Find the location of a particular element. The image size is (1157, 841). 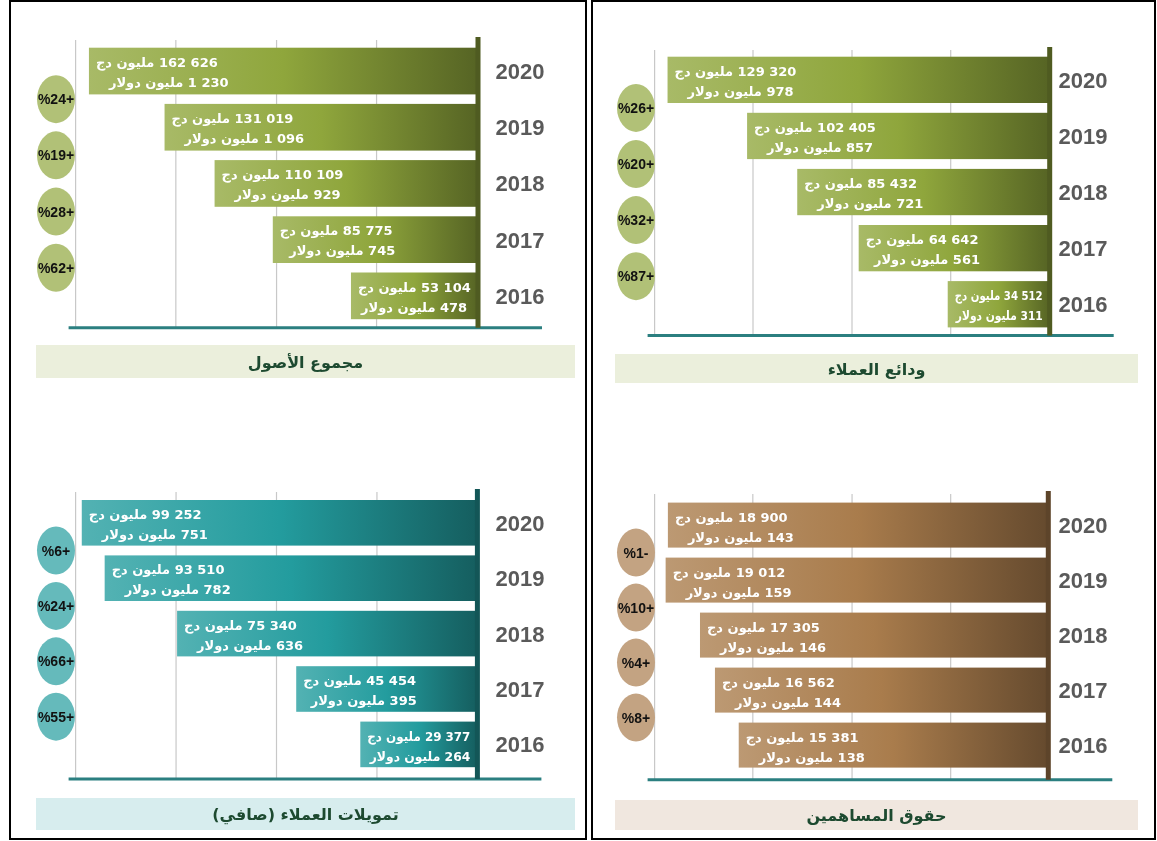

data-label: 29 377 مليون دج is located at coordinates (421, 736).